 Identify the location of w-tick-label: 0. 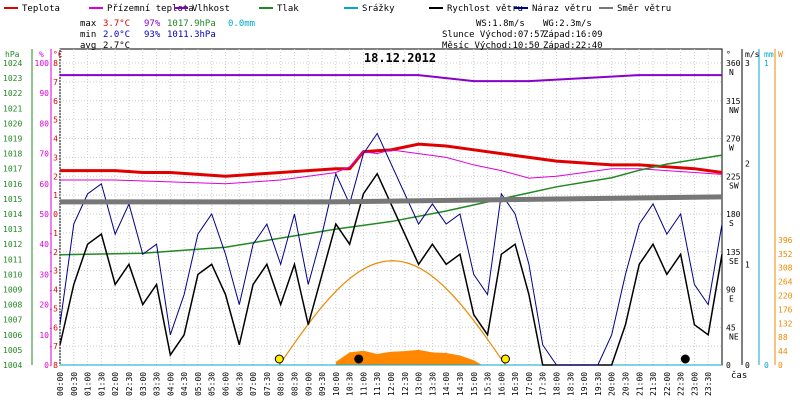
(780, 365).